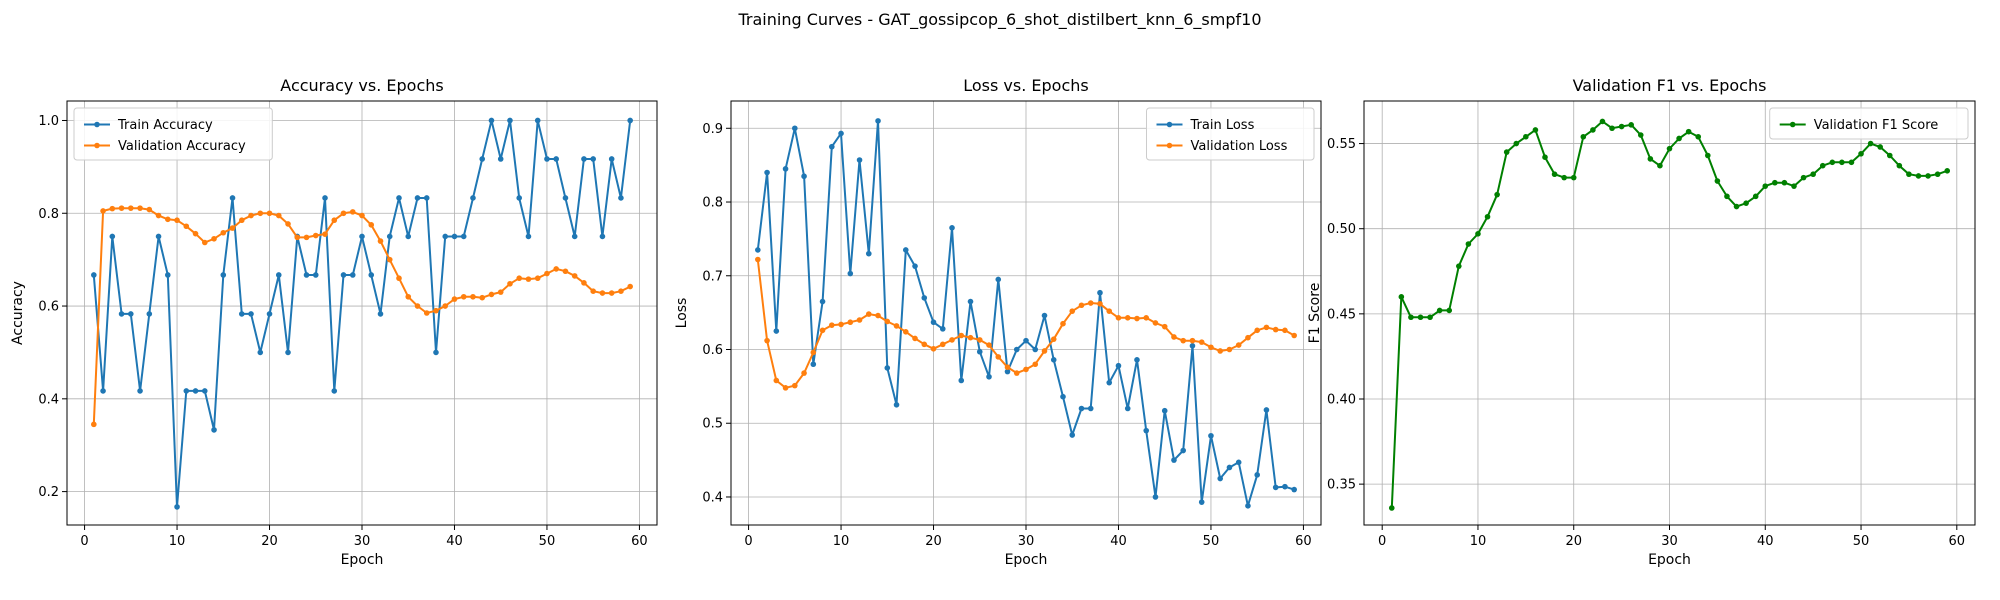 Image resolution: width=2000 pixels, height=600 pixels. What do you see at coordinates (48, 214) in the screenshot?
I see `accuracy-ytick-label: 0.8` at bounding box center [48, 214].